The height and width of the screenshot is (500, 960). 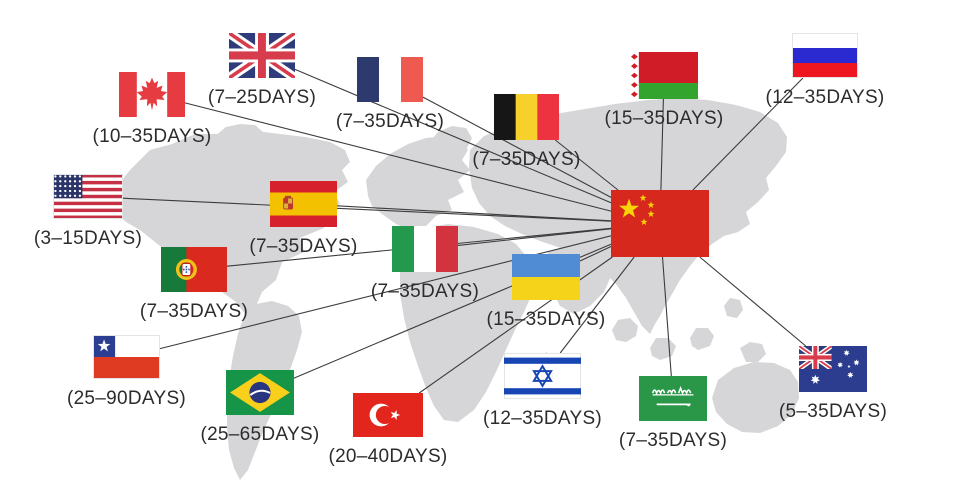 I want to click on connector-canada, so click(x=398, y=157).